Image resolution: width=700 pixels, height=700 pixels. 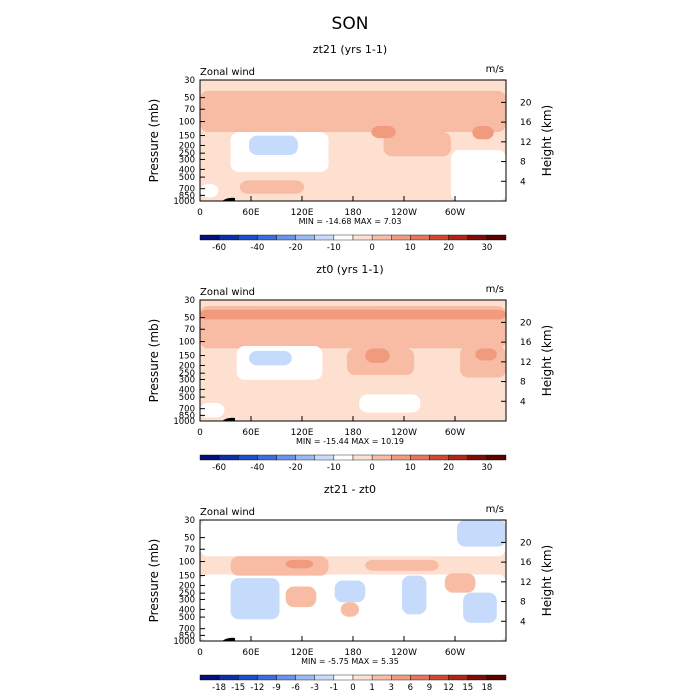 I want to click on colorbar-label: -6, so click(x=295, y=688).